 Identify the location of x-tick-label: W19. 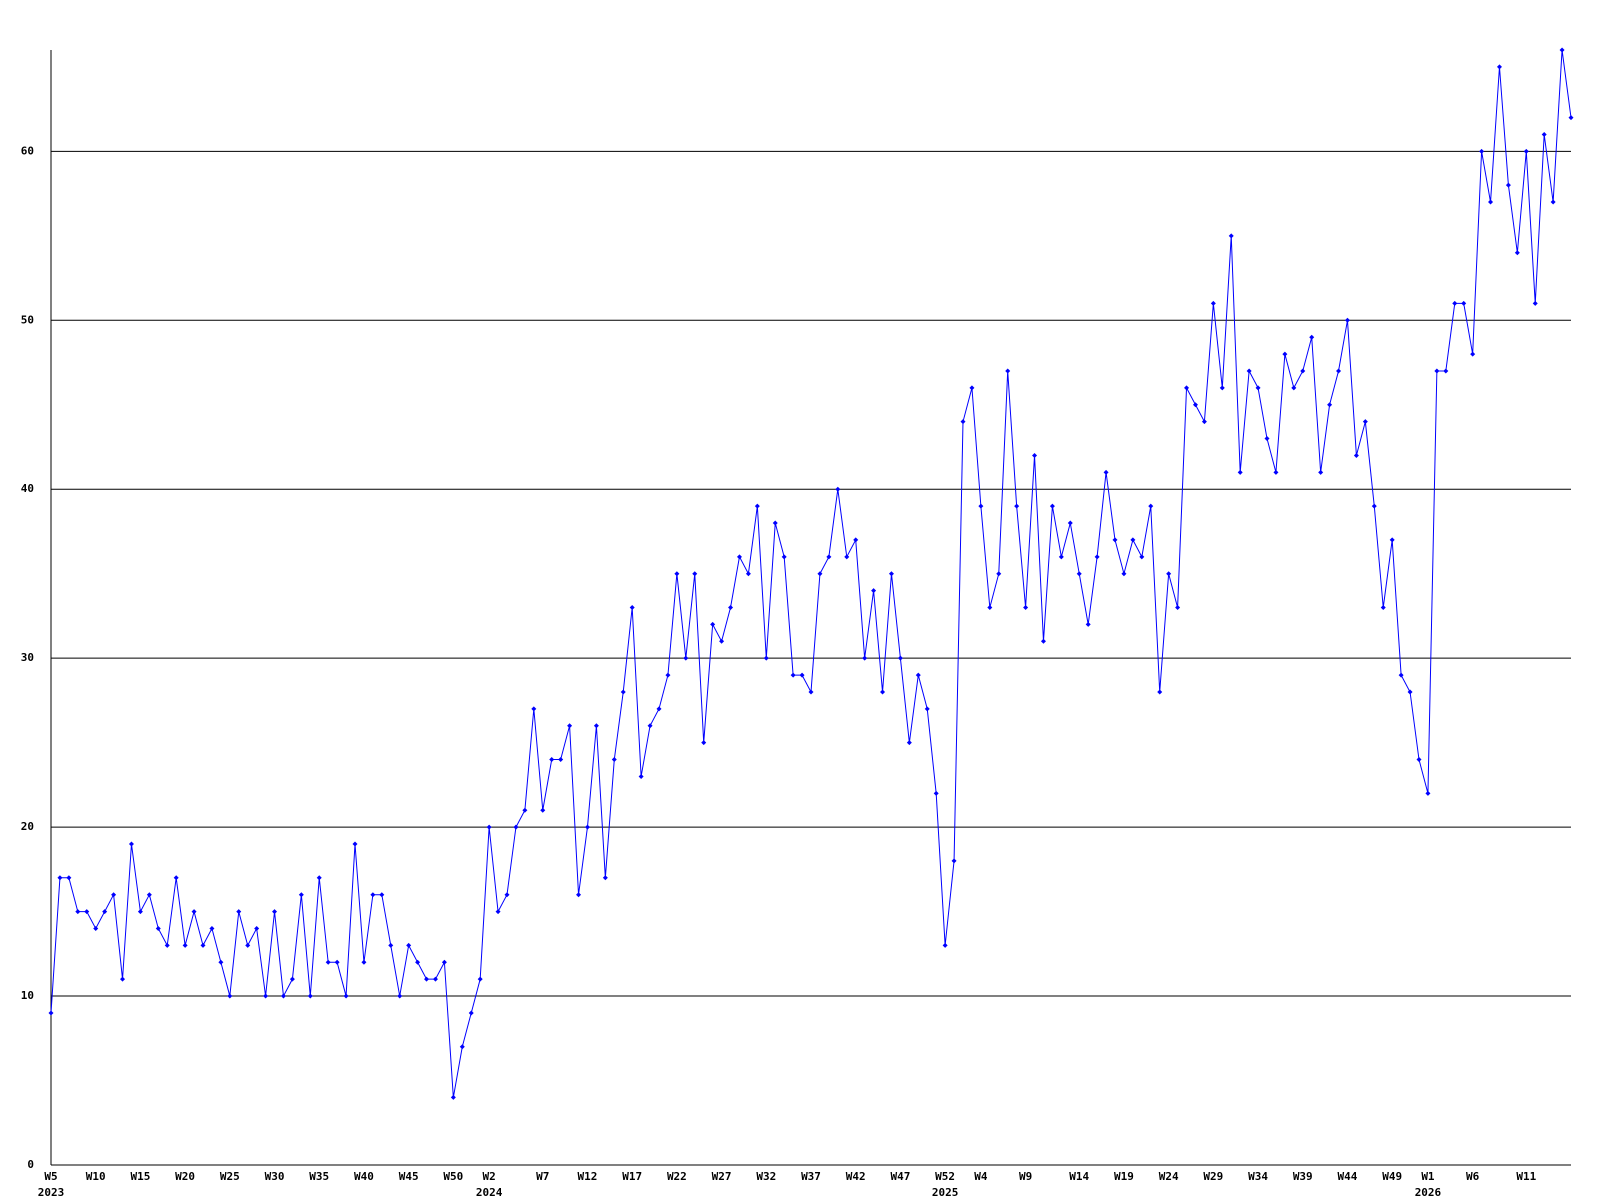
(1124, 1176).